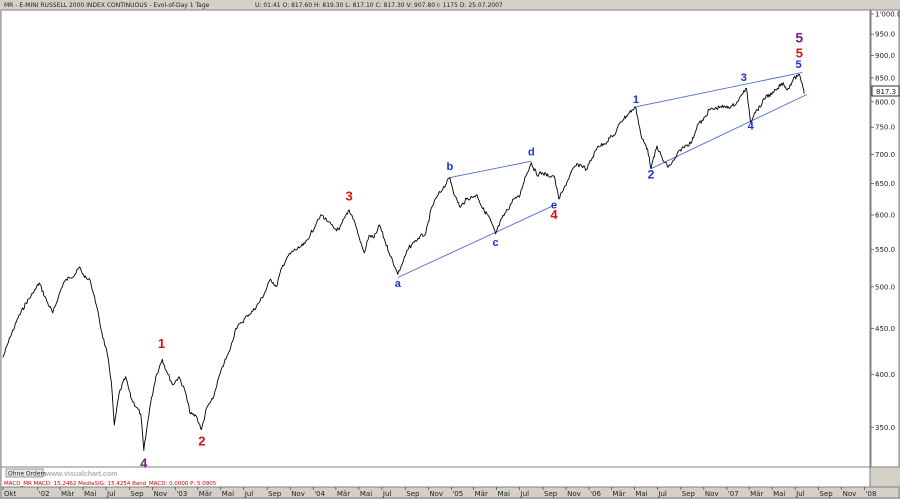  What do you see at coordinates (449, 167) in the screenshot?
I see `wave-label: b` at bounding box center [449, 167].